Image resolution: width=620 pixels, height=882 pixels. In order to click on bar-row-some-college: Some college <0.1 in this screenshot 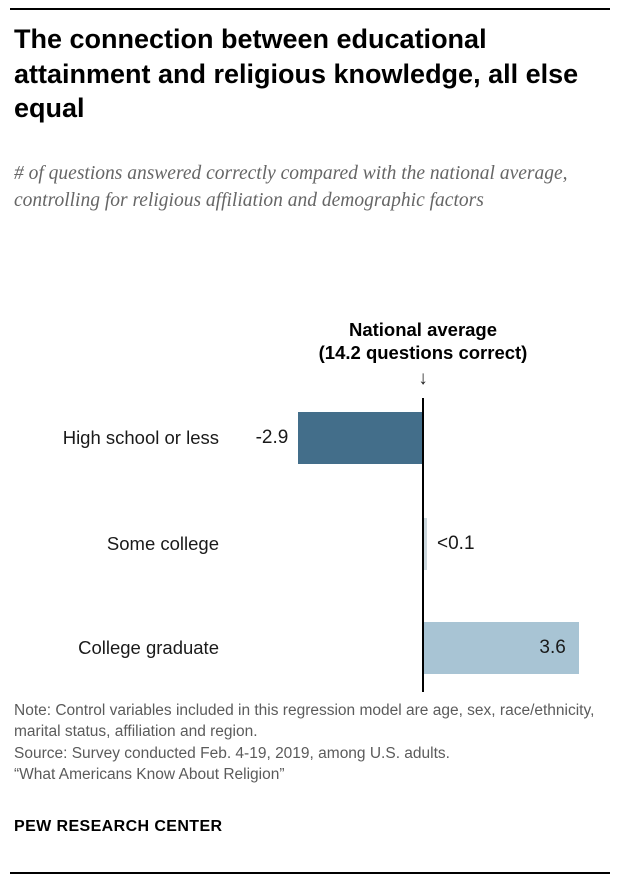, I will do `click(310, 544)`.